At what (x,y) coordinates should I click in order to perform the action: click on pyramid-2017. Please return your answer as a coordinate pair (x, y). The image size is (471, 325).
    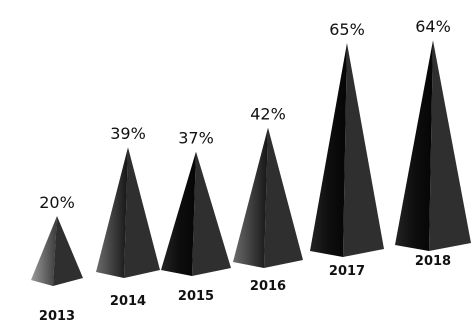
    Looking at the image, I should click on (347, 150).